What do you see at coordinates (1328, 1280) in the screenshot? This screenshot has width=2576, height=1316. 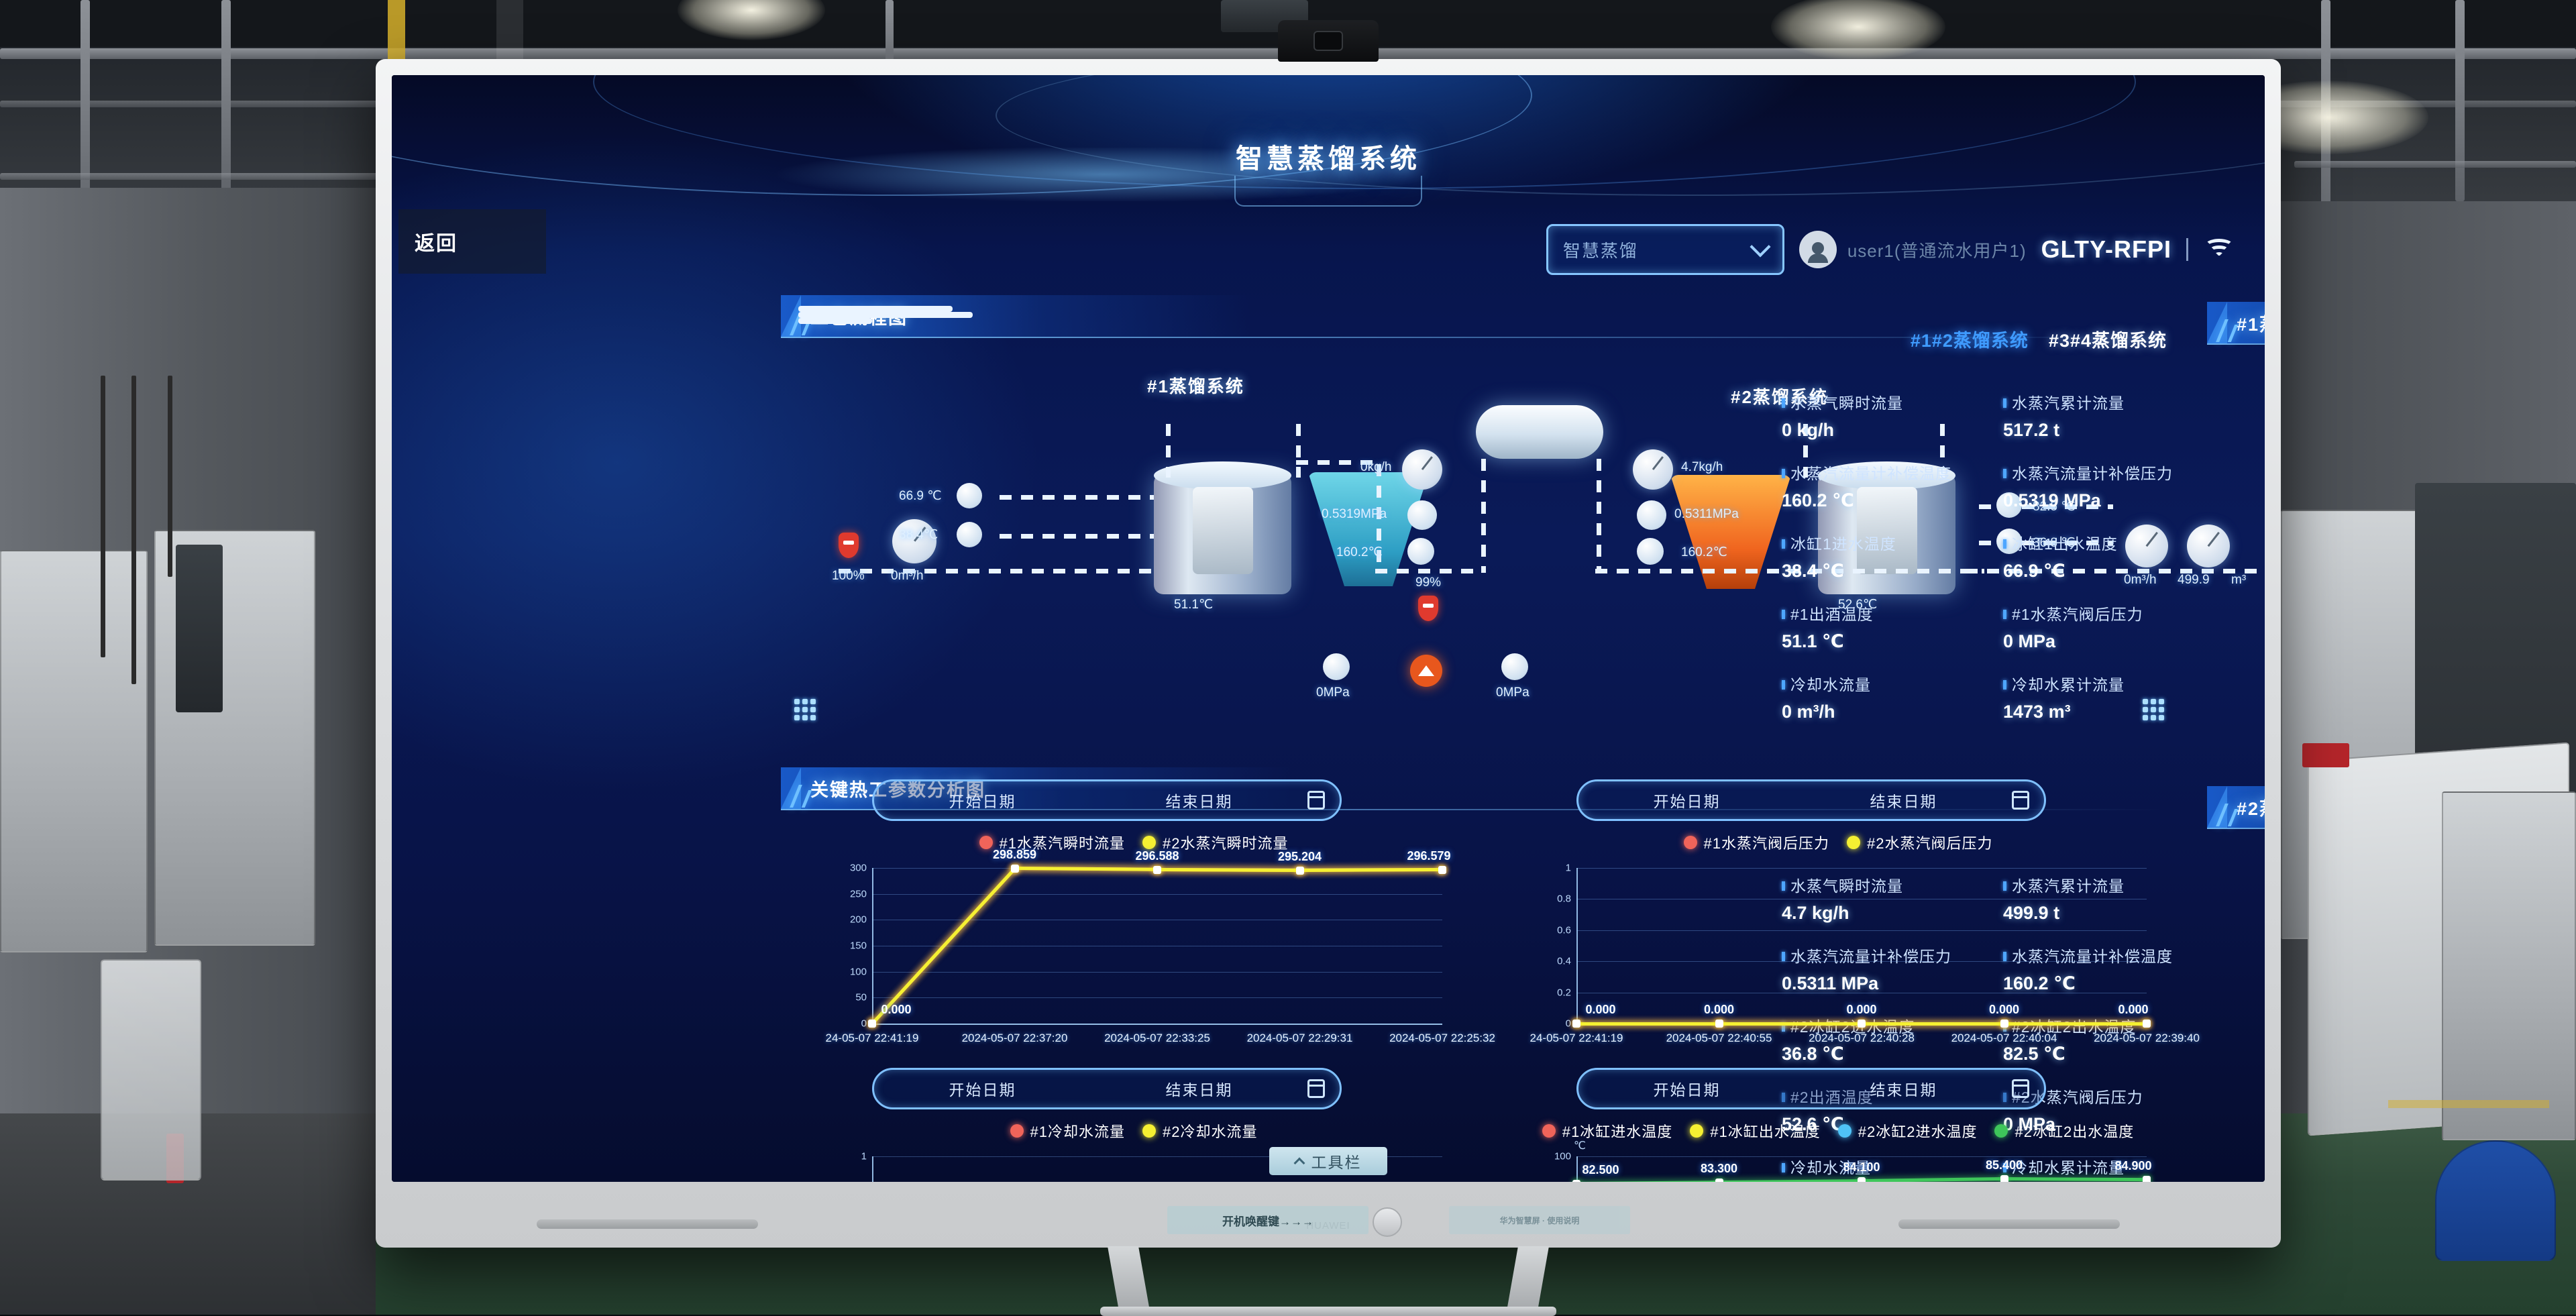 I see `display-stand` at bounding box center [1328, 1280].